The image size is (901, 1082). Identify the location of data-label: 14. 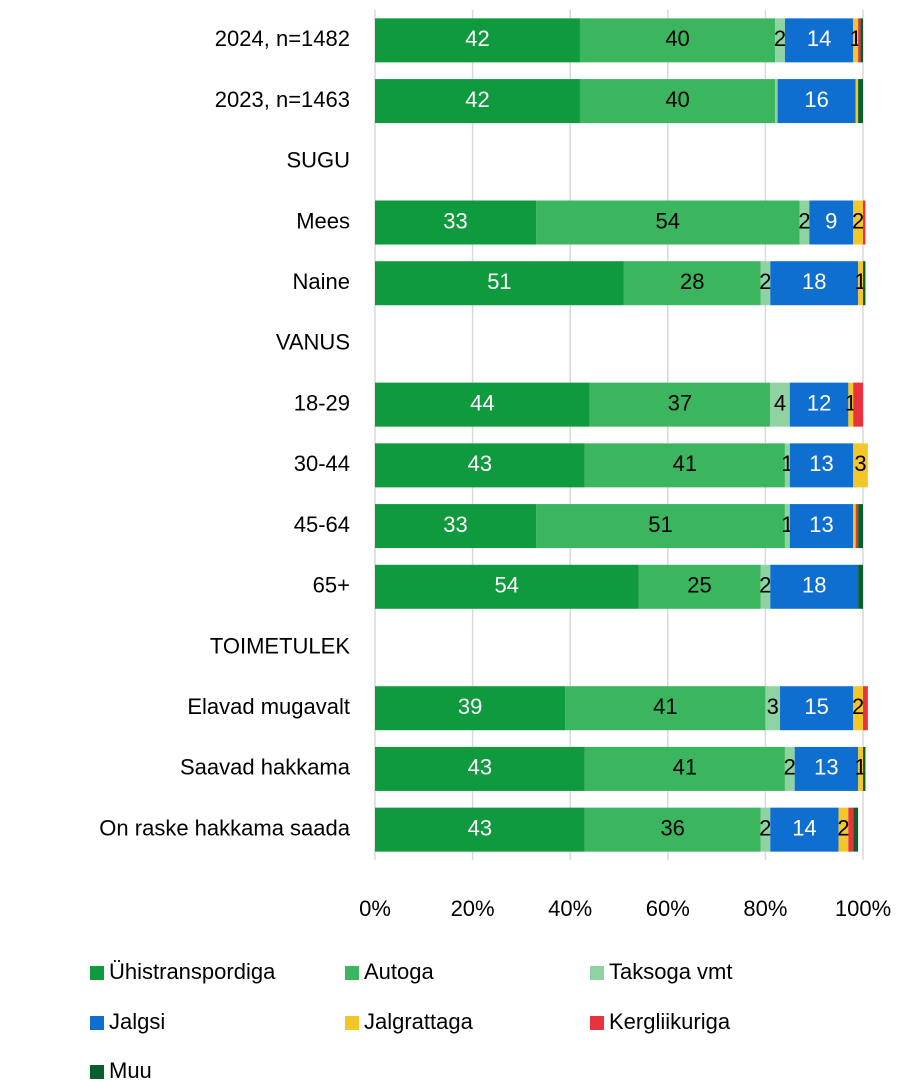
(819, 38).